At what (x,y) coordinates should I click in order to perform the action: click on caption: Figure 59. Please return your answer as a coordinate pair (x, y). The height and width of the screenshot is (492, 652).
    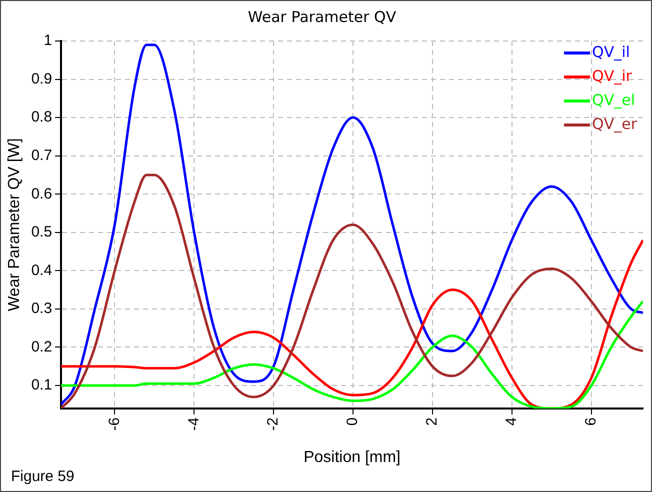
    Looking at the image, I should click on (42, 476).